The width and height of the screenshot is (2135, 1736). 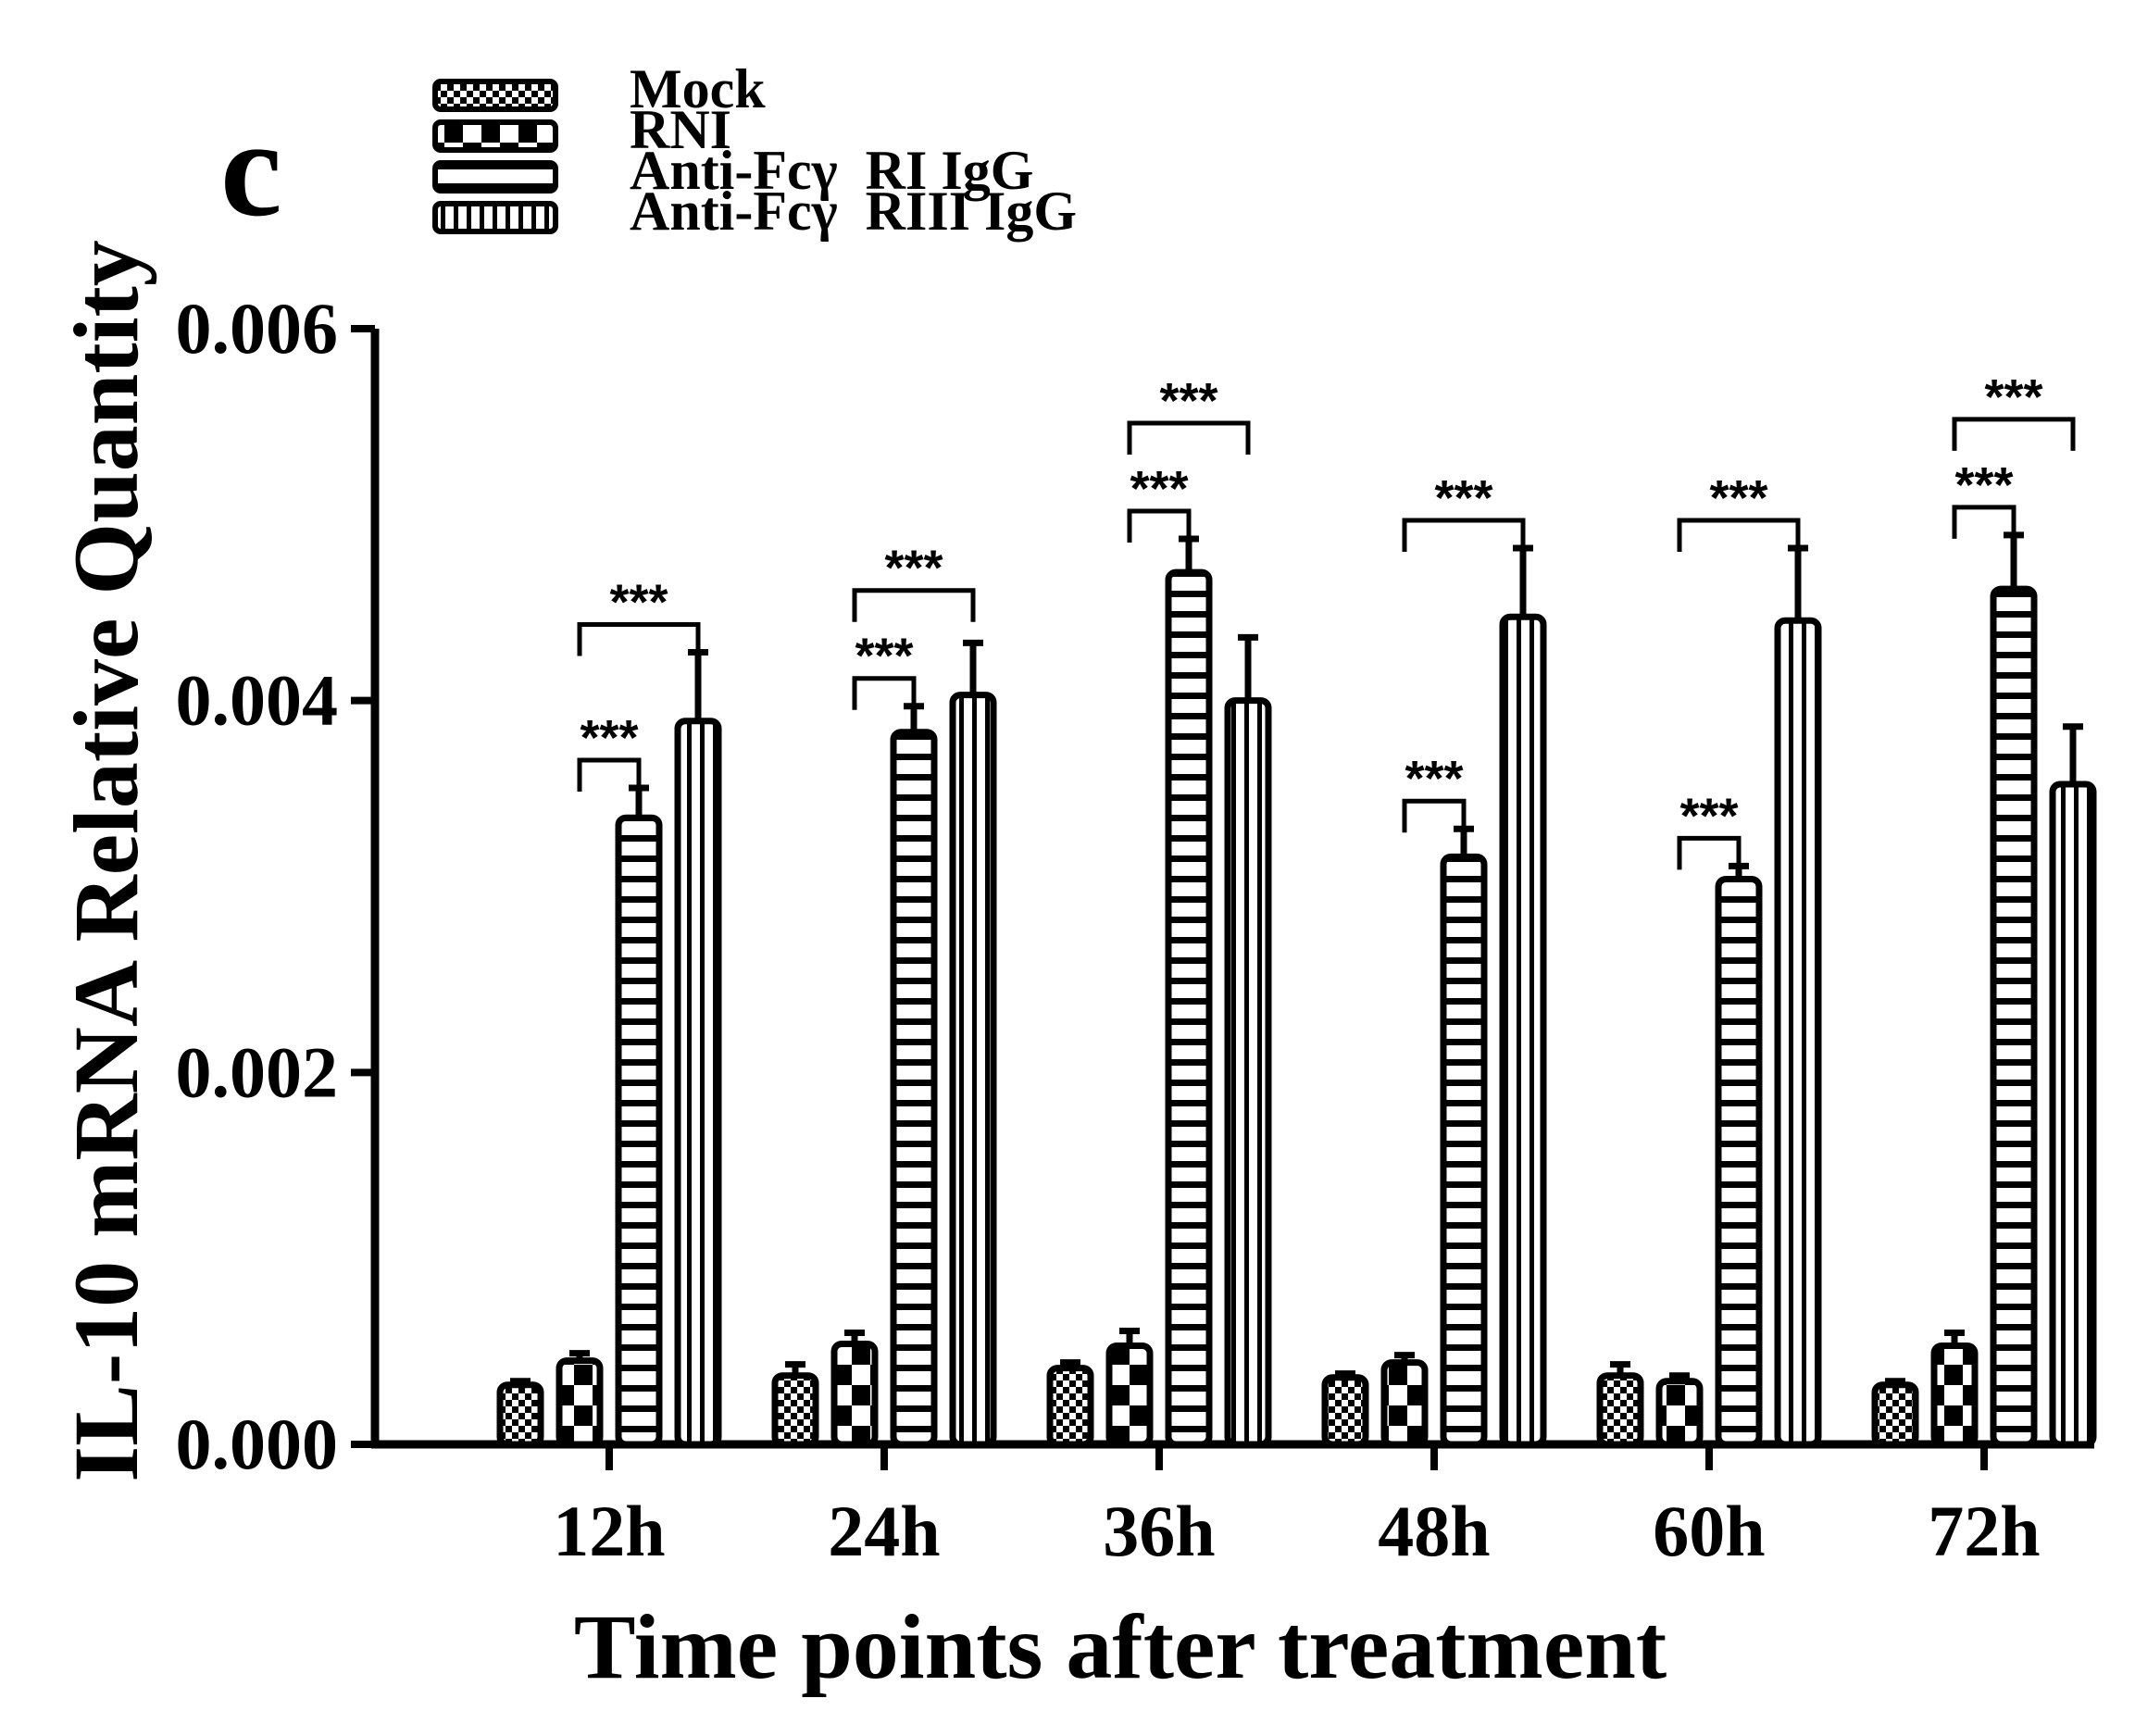 I want to click on y-tick-label: 0.002, so click(x=257, y=1071).